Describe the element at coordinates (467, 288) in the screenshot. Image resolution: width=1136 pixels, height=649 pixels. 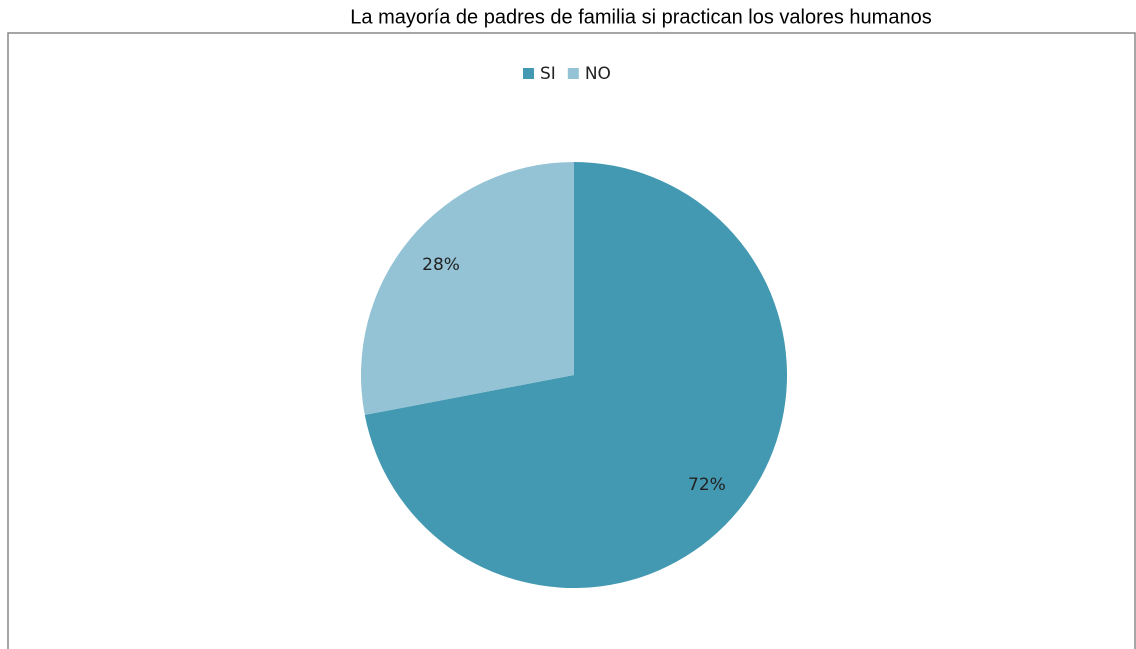
I see `pie-slice` at that location.